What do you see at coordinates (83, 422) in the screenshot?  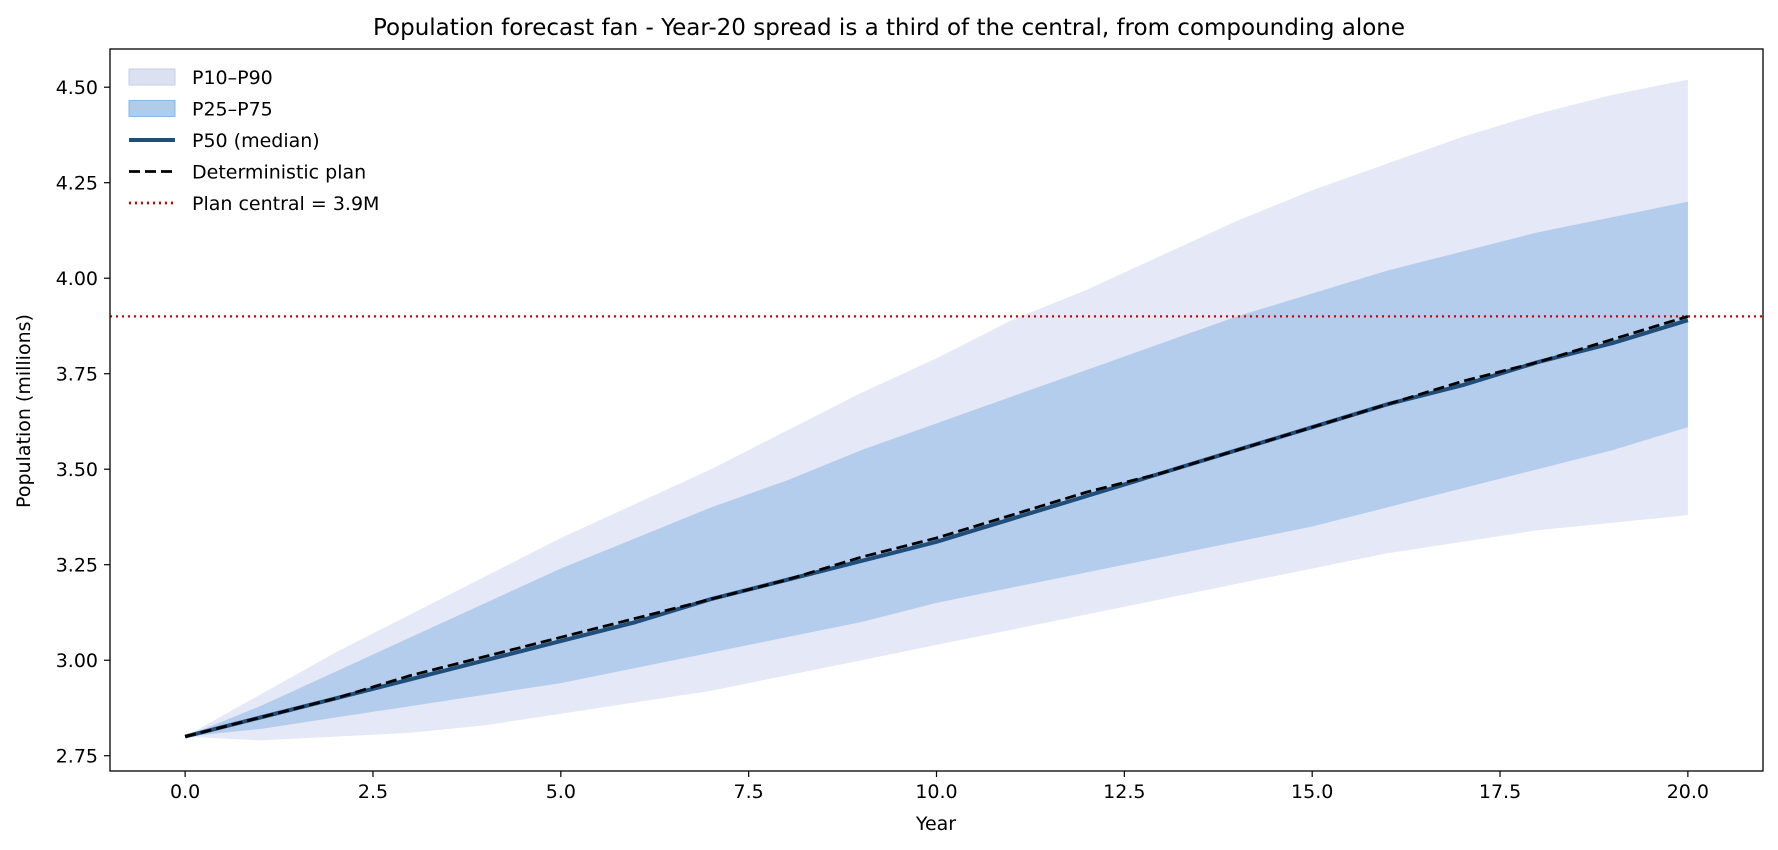 I see `y-axis: 2.75 3.00 3.25 3.50 3.75 4.00 4.25 4.50` at bounding box center [83, 422].